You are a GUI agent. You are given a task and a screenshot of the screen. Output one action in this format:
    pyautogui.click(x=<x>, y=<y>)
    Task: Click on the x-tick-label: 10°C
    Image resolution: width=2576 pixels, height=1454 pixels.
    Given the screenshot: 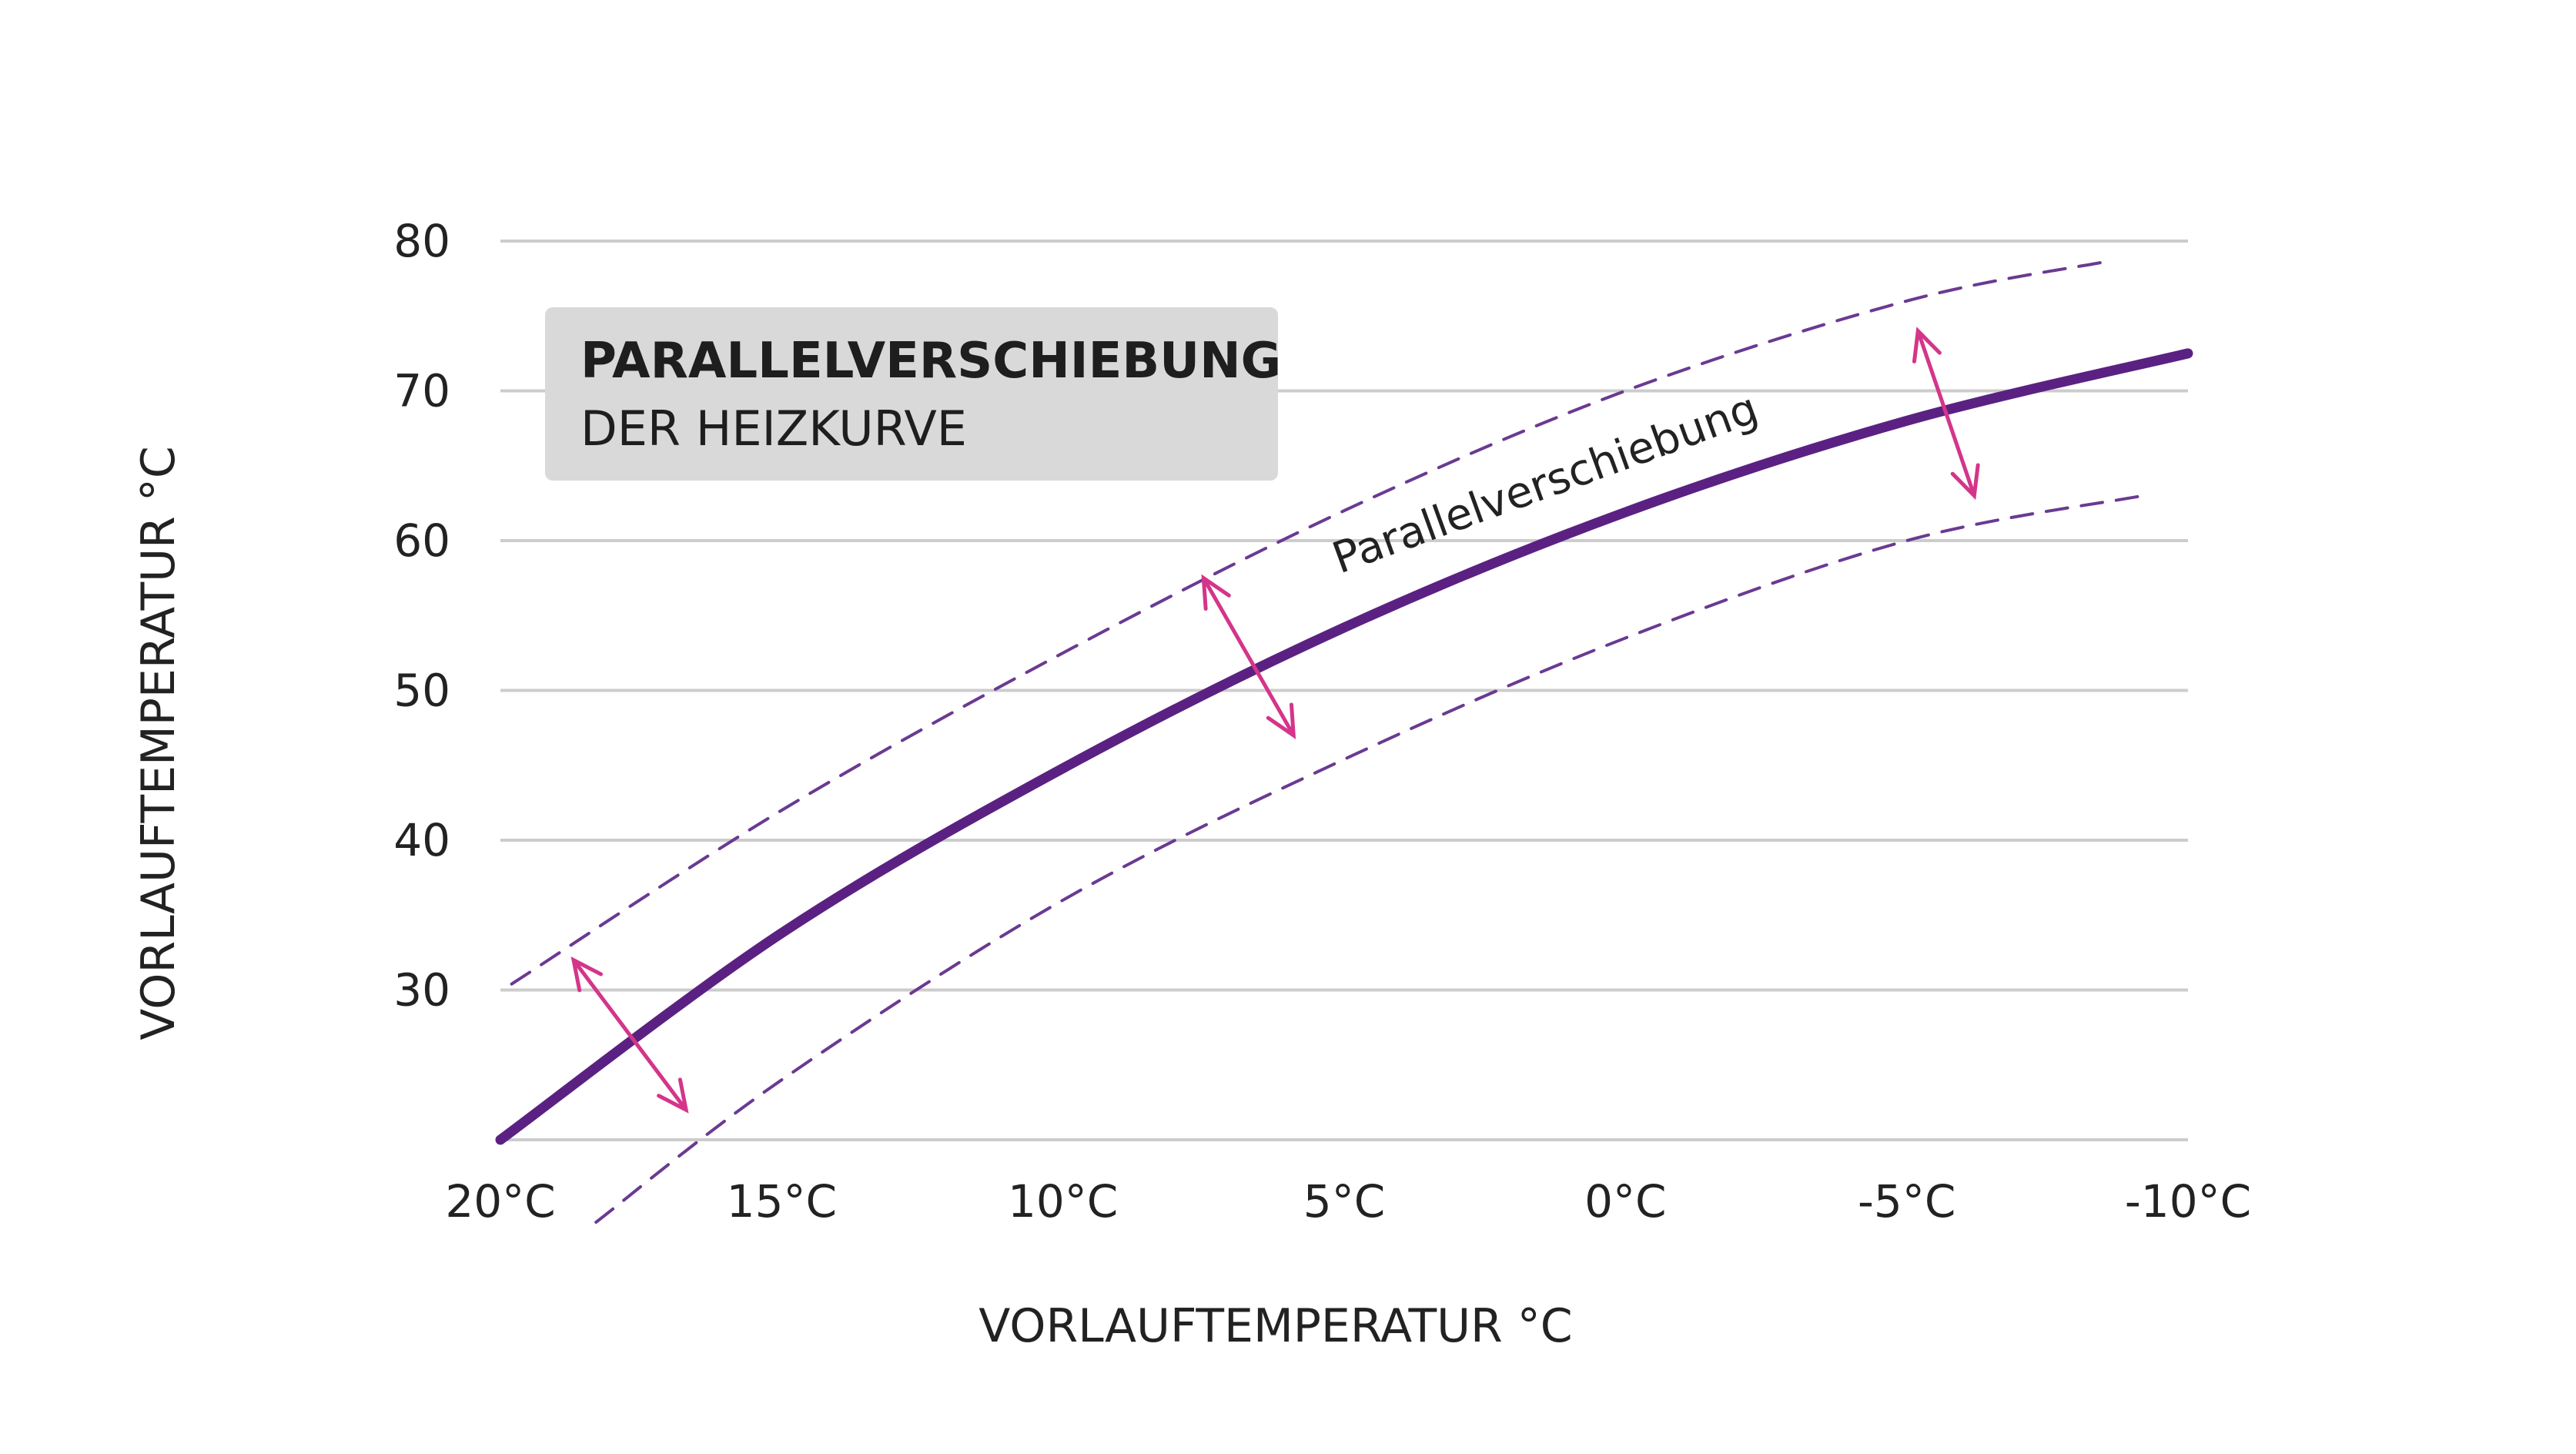 What is the action you would take?
    pyautogui.click(x=1063, y=1201)
    